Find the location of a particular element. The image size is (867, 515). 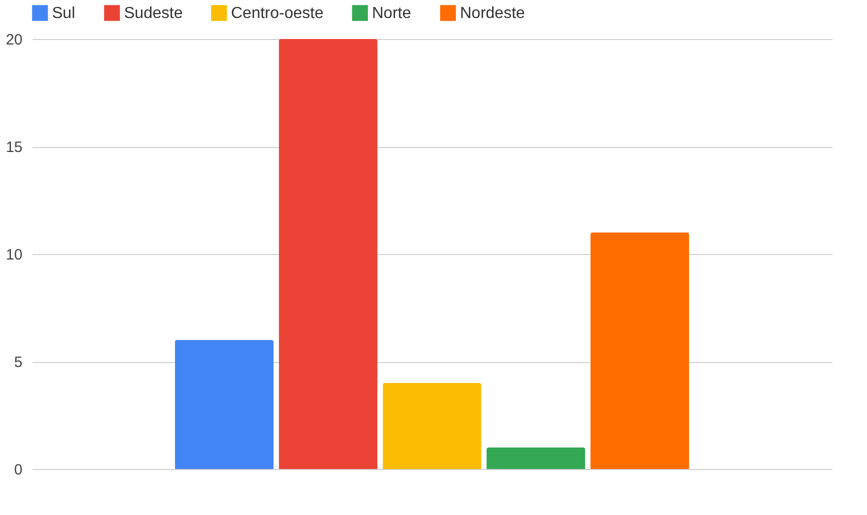

y-tick-label: 20 is located at coordinates (14, 40).